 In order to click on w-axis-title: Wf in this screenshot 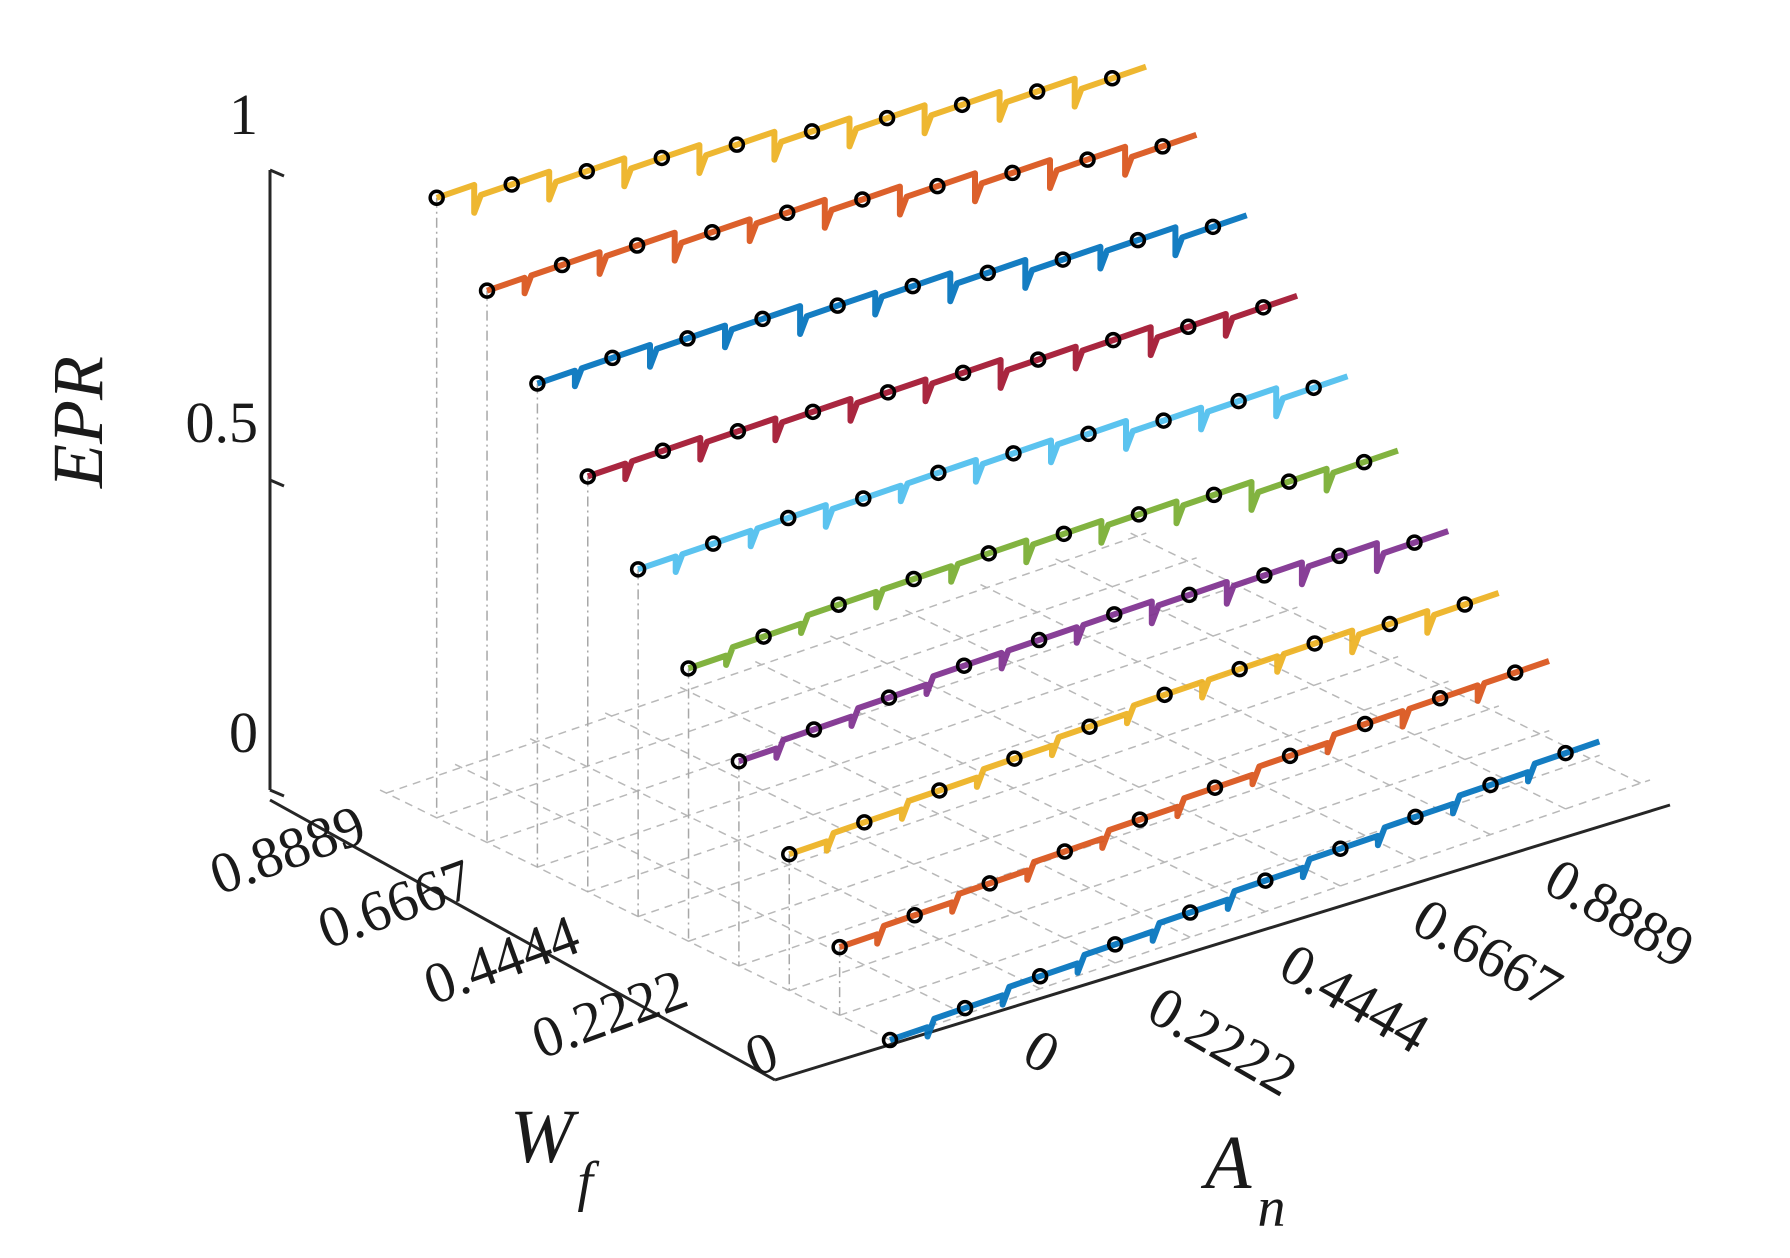, I will do `click(555, 1154)`.